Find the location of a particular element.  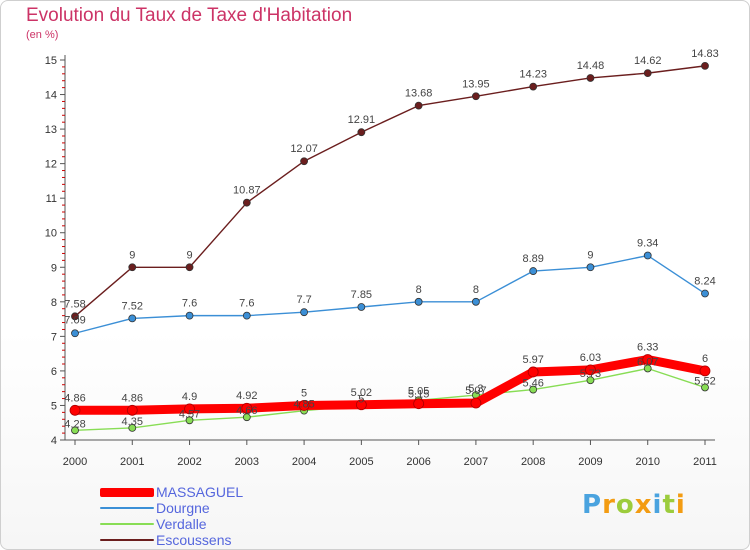

data-label: 4.92 is located at coordinates (246, 396).